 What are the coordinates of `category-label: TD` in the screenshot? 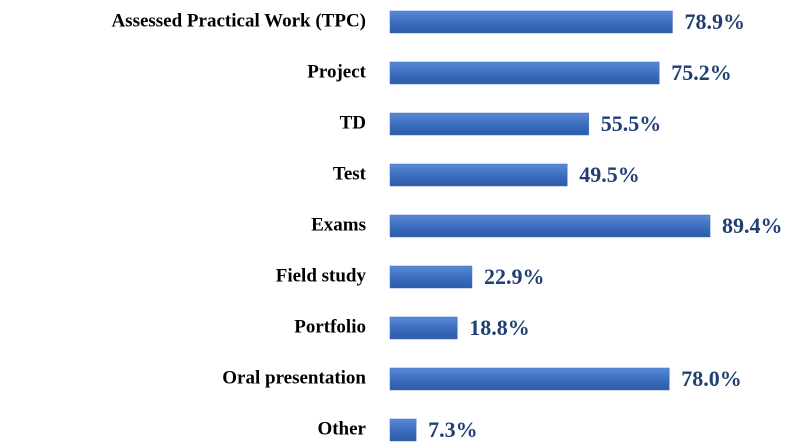 It's located at (353, 122).